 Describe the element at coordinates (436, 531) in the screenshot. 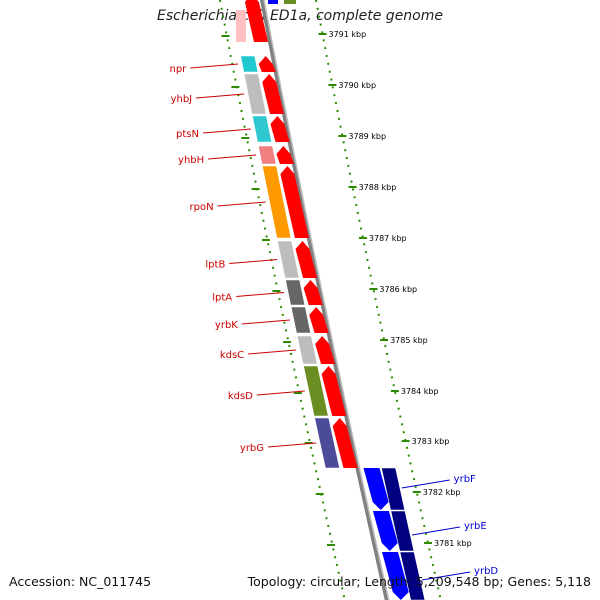

I see `gene-leader-yrbE` at that location.